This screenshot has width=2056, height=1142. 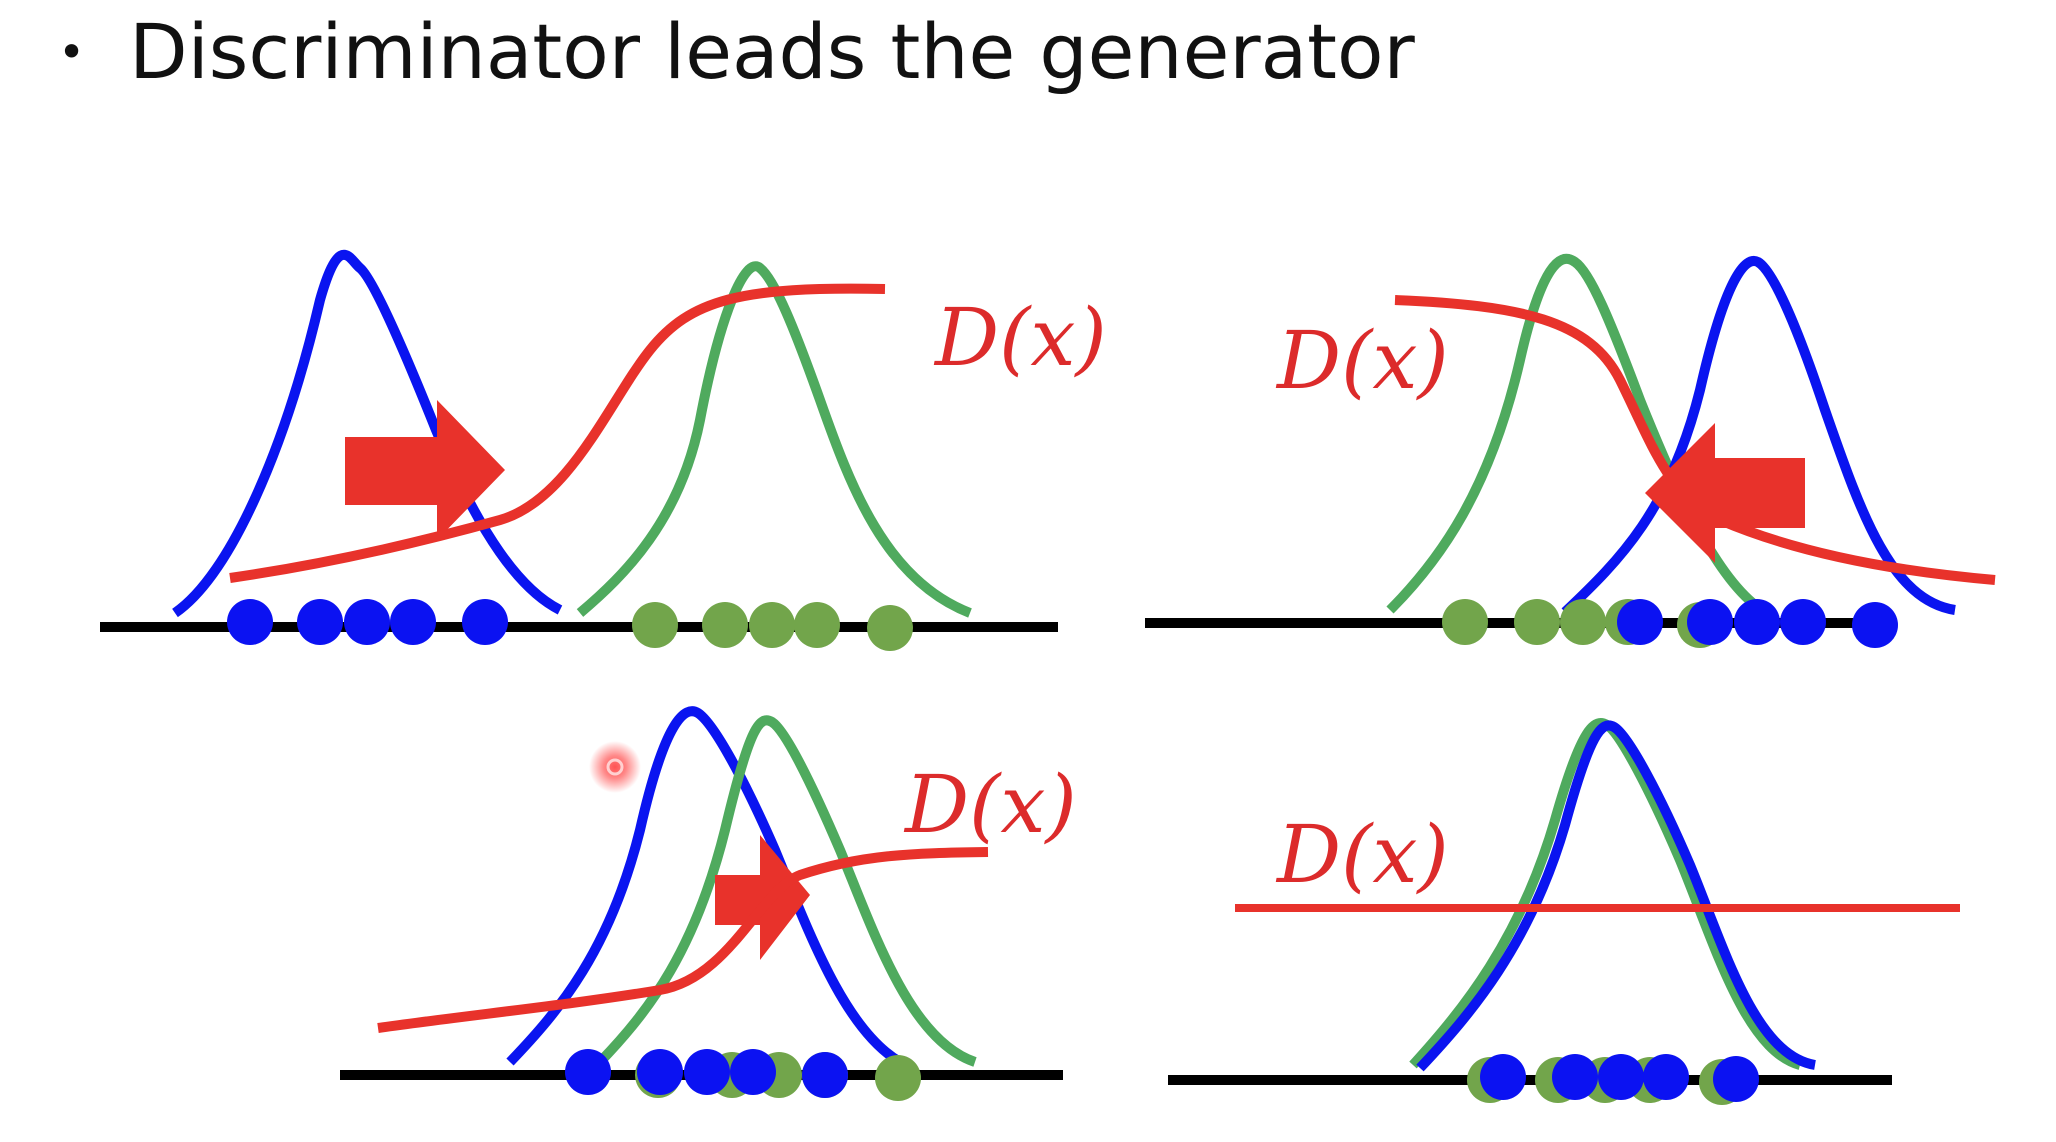 I want to click on slide-title-row: • Discriminator leads the generator, so click(x=736, y=52).